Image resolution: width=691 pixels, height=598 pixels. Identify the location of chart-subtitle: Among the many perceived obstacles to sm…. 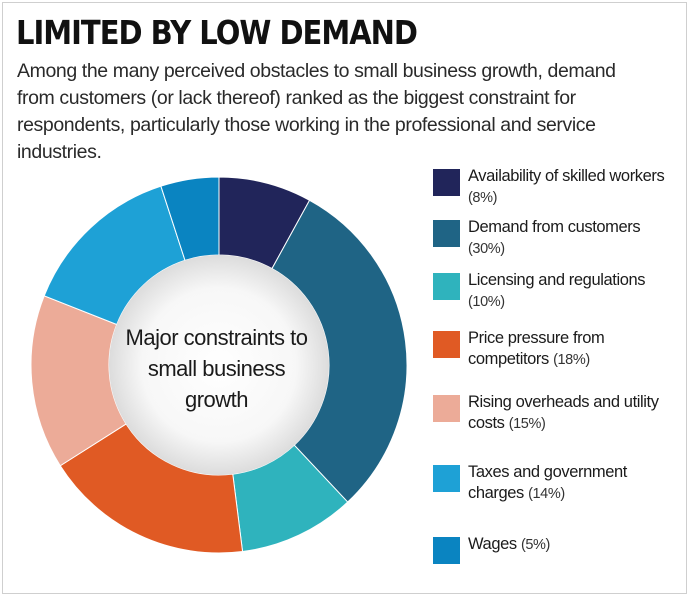
(316, 111).